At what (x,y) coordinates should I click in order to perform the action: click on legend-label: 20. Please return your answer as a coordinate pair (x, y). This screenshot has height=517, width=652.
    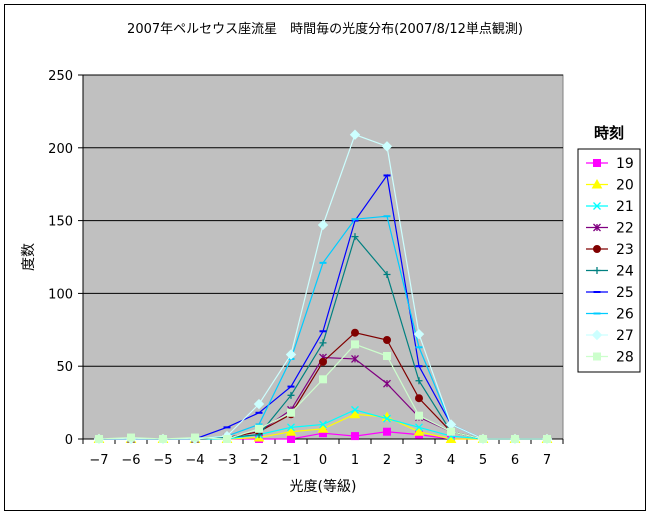
    Looking at the image, I should click on (625, 186).